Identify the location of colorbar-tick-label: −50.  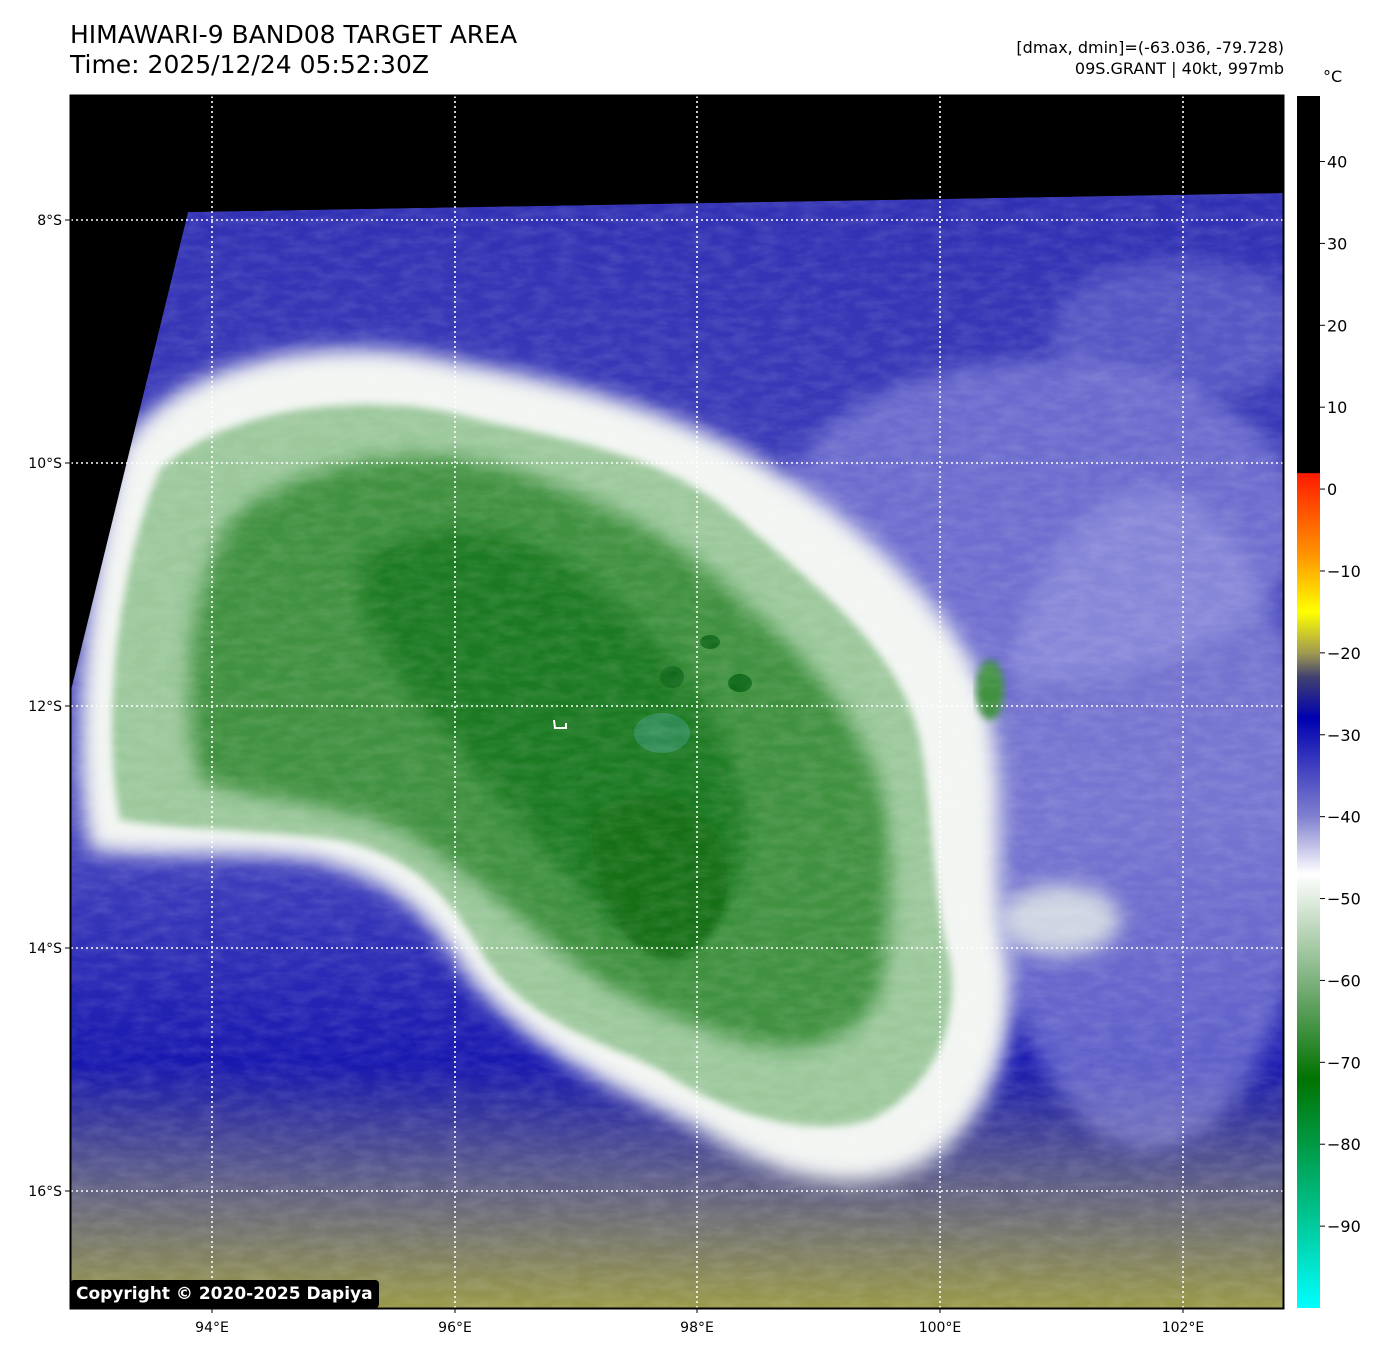
(1344, 899).